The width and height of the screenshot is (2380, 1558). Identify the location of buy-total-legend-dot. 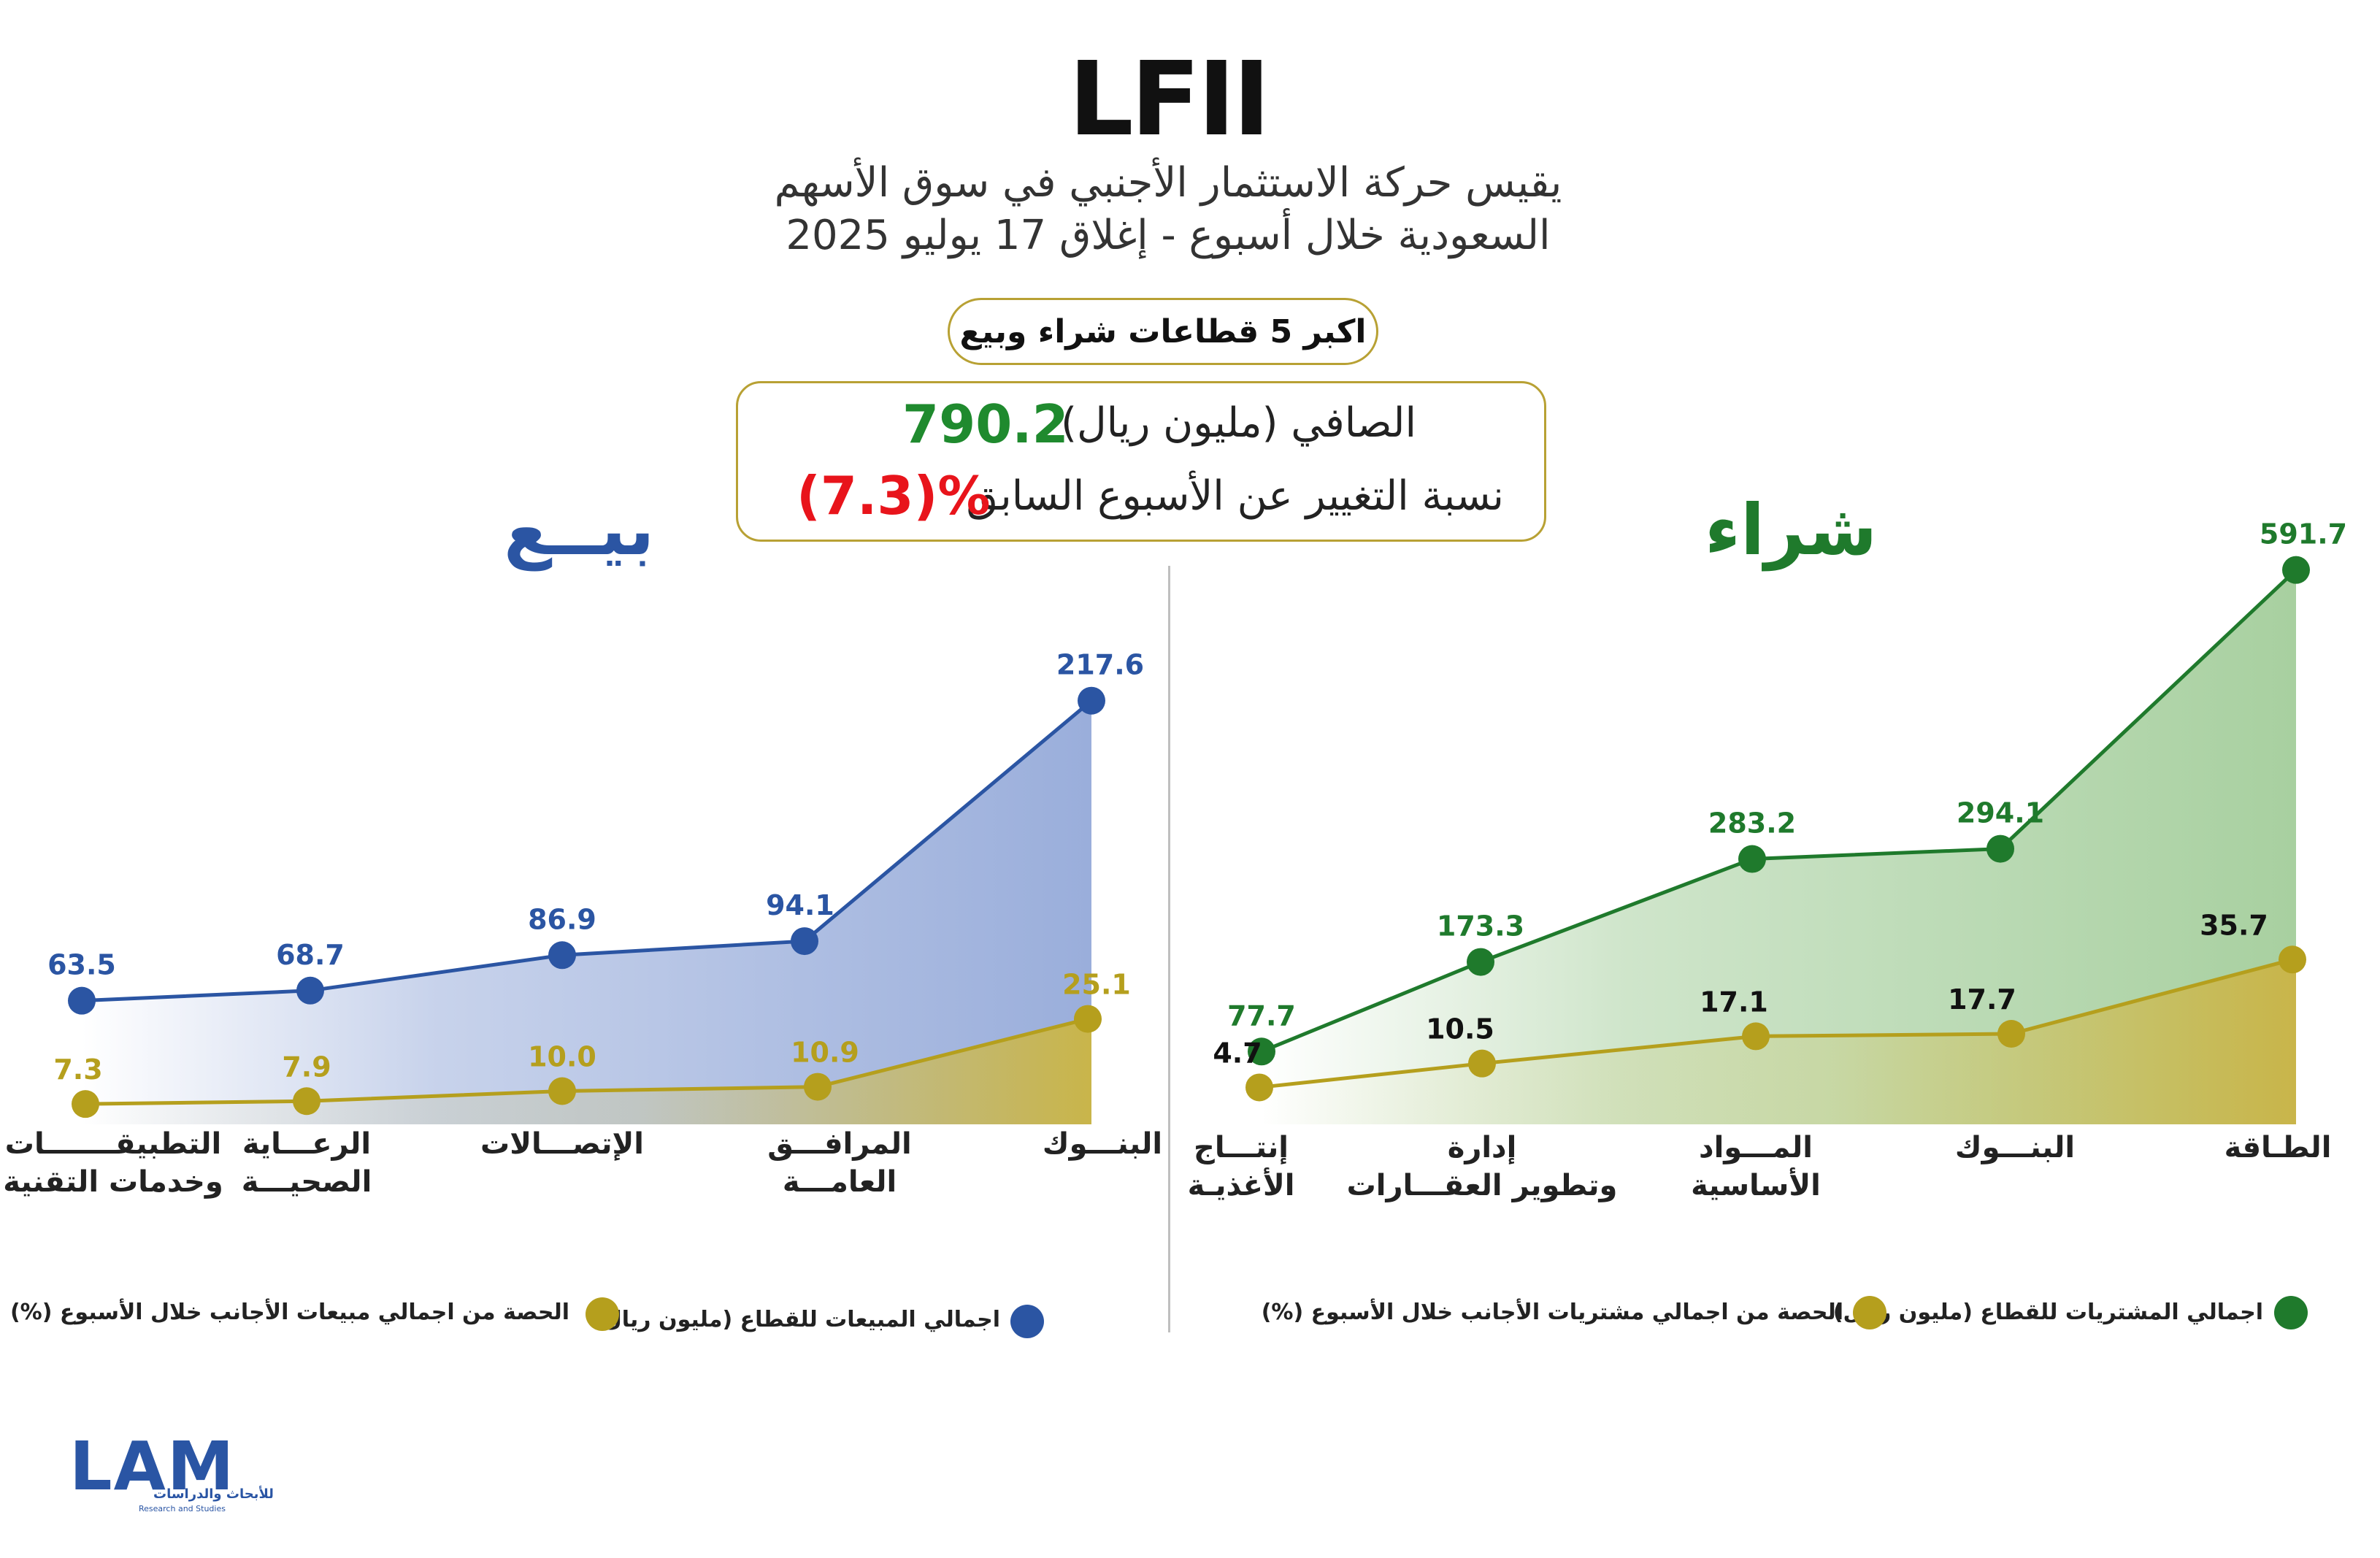
(2291, 1312).